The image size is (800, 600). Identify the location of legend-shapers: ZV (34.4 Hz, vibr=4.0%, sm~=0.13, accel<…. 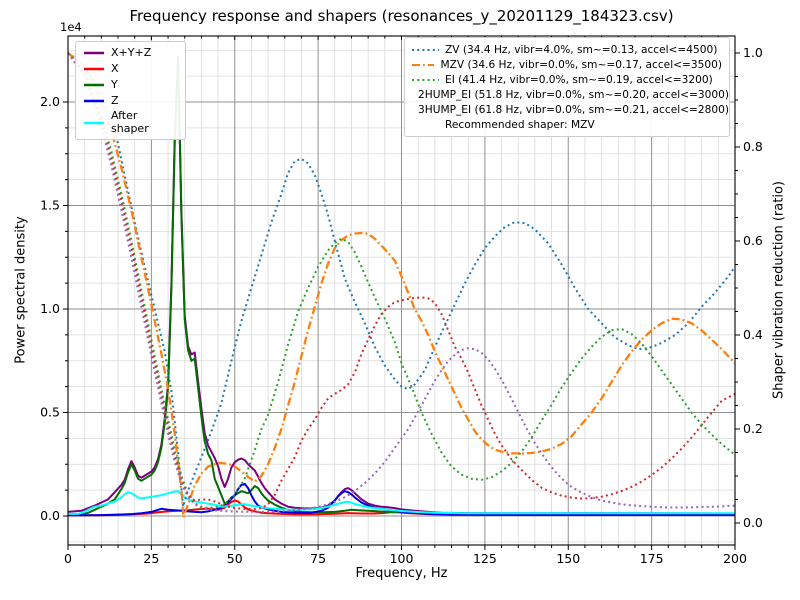
(567, 87).